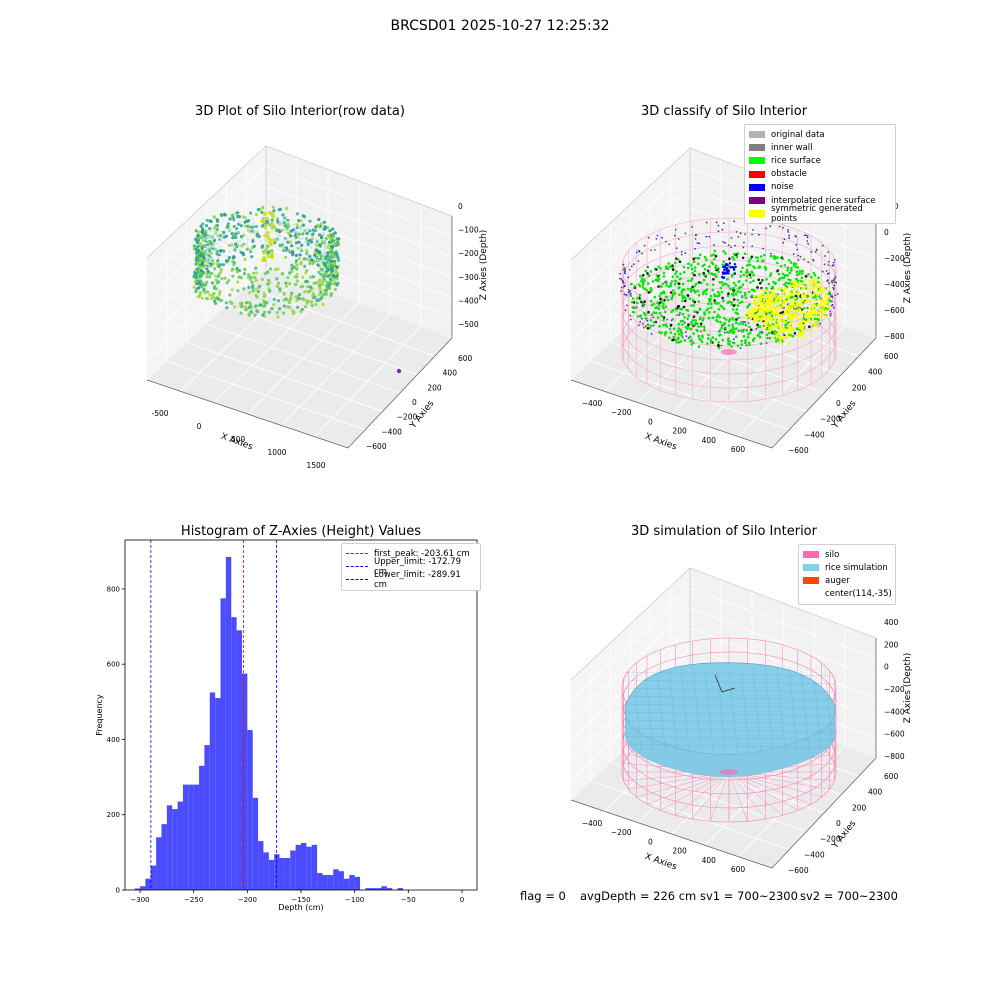  What do you see at coordinates (238, 439) in the screenshot?
I see `panel1-x-tick: 500` at bounding box center [238, 439].